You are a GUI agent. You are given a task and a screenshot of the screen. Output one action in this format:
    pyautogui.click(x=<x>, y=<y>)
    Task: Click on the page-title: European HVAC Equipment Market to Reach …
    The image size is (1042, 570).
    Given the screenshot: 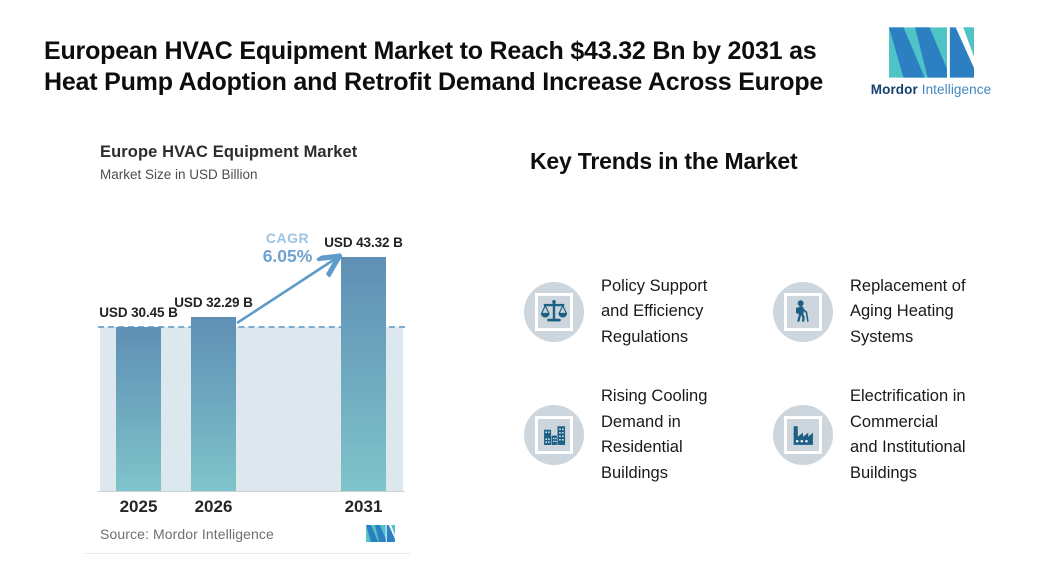 What is the action you would take?
    pyautogui.click(x=434, y=66)
    